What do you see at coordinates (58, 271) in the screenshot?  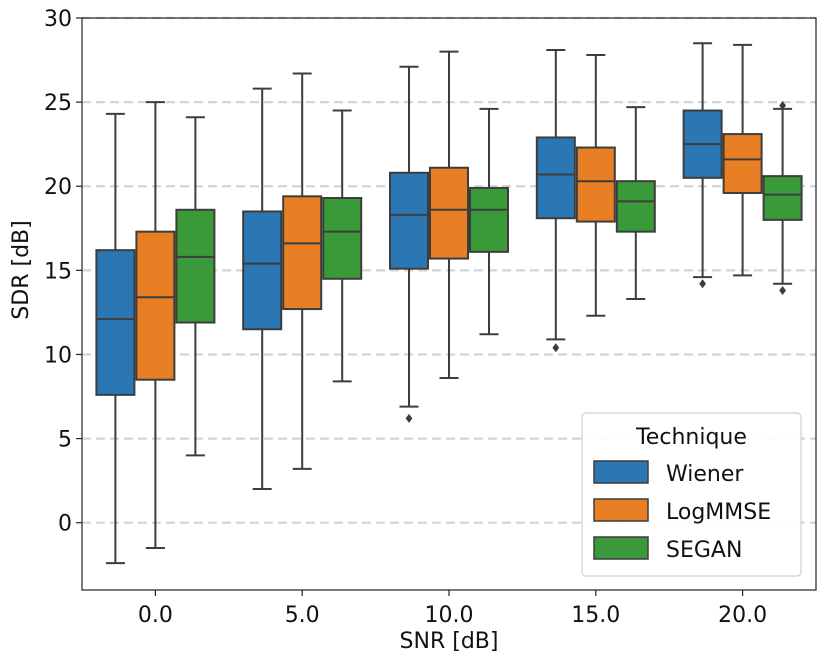 I see `y-tick-label: 15` at bounding box center [58, 271].